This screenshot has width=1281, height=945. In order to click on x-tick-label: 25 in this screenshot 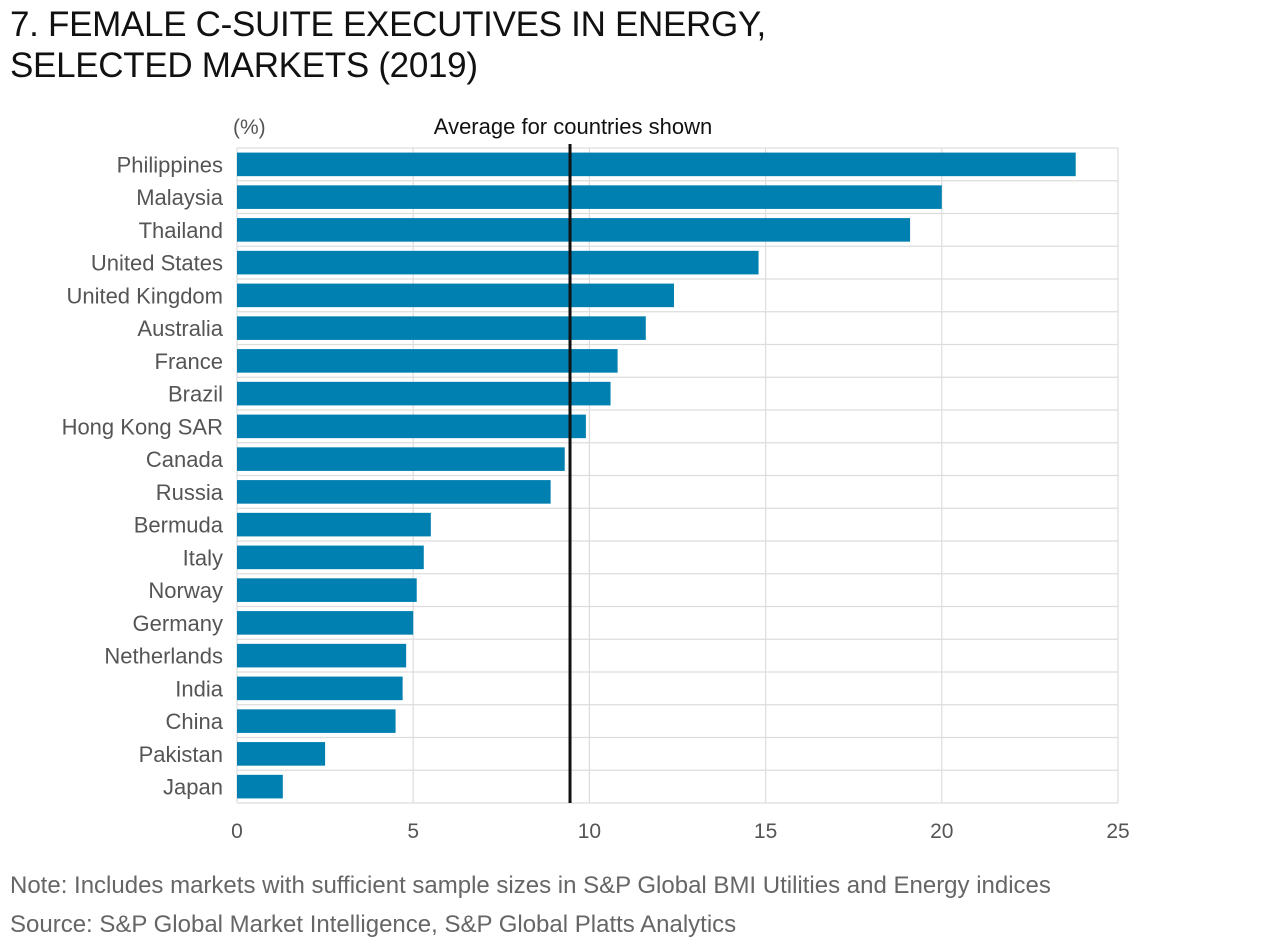, I will do `click(1117, 831)`.